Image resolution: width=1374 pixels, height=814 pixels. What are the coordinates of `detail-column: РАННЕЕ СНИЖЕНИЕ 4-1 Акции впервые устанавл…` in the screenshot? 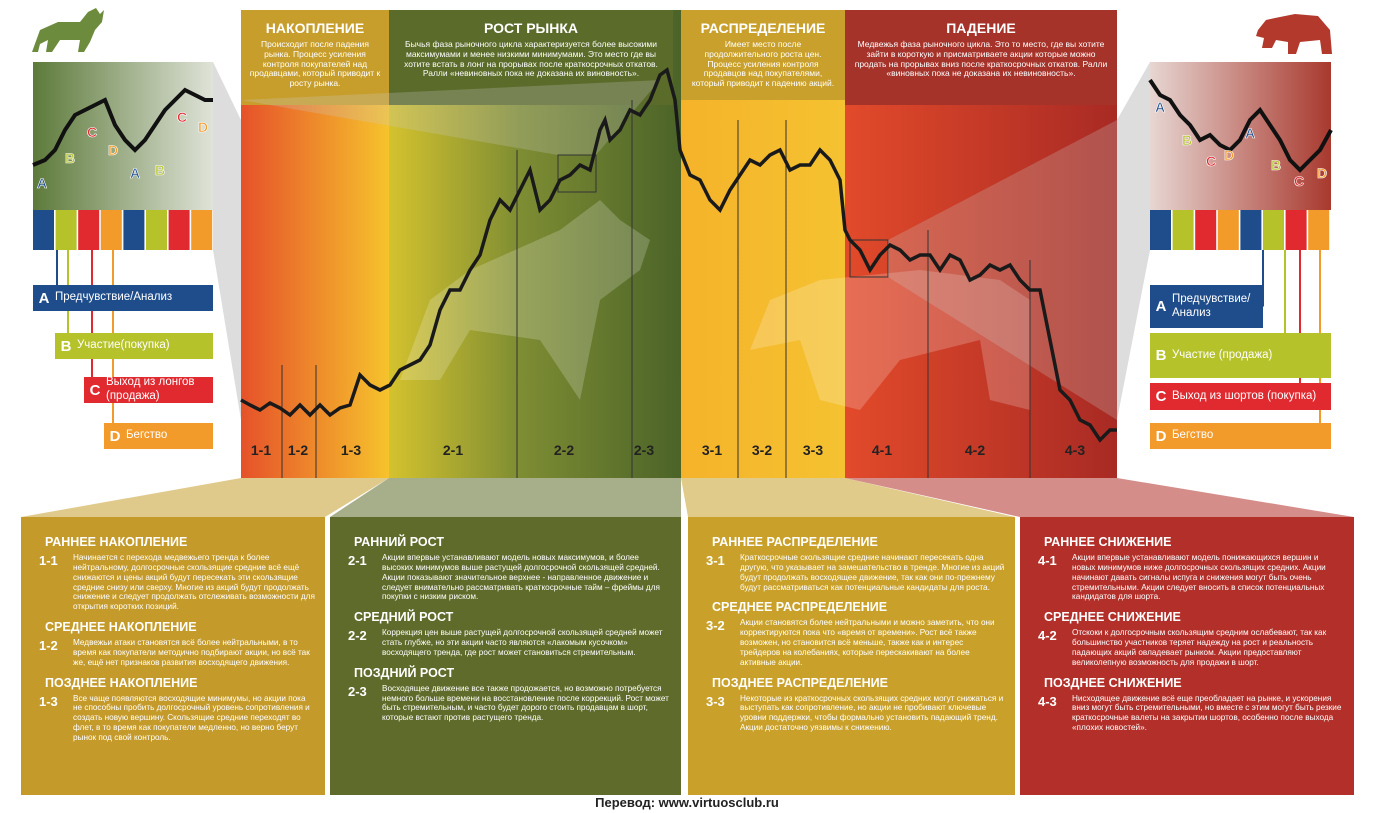 It's located at (1187, 656).